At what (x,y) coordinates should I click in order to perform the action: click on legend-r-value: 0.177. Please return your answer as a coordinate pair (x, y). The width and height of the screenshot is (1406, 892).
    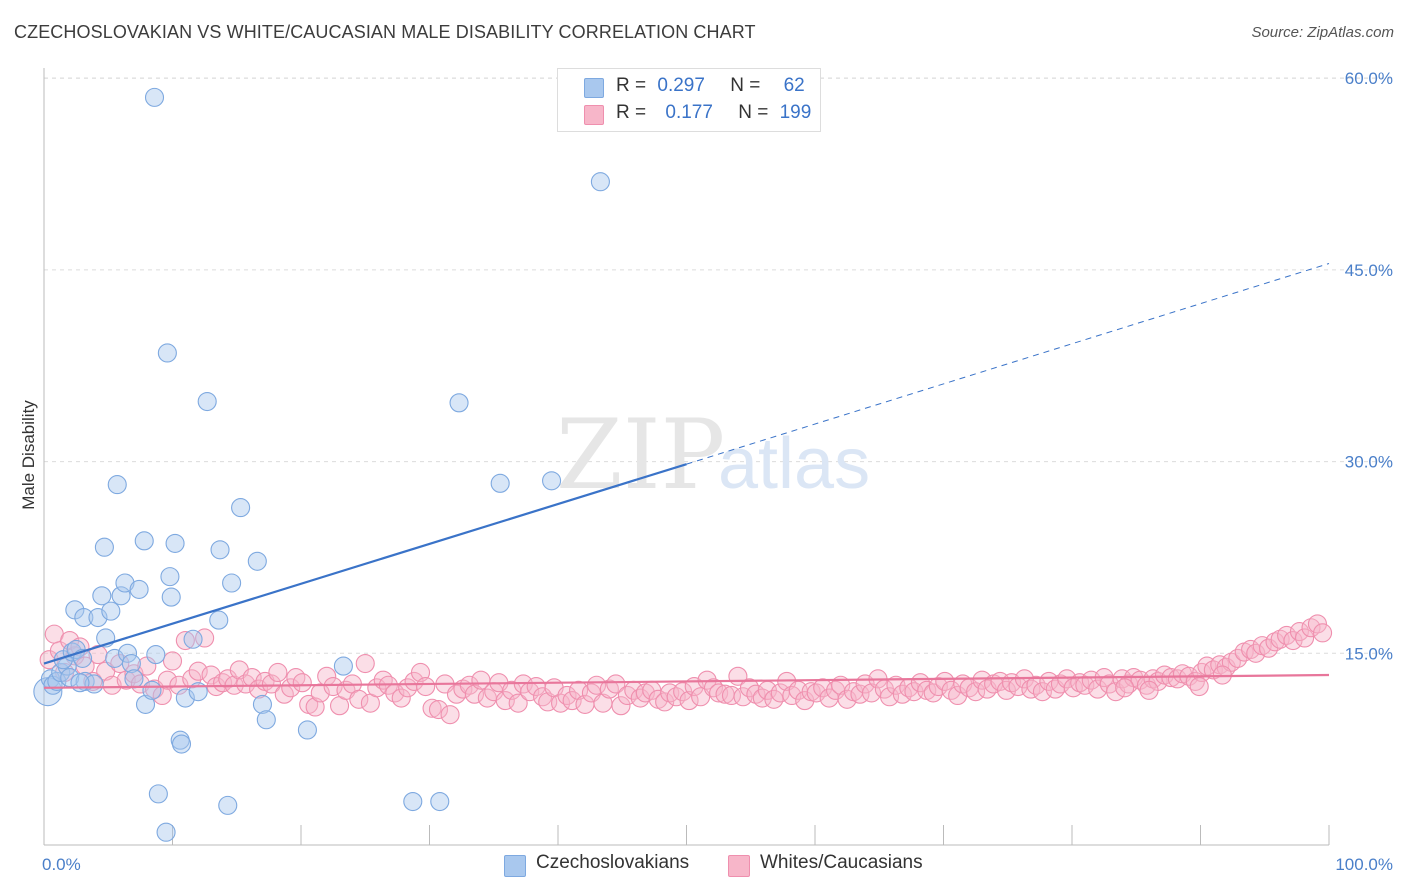
    Looking at the image, I should click on (689, 112).